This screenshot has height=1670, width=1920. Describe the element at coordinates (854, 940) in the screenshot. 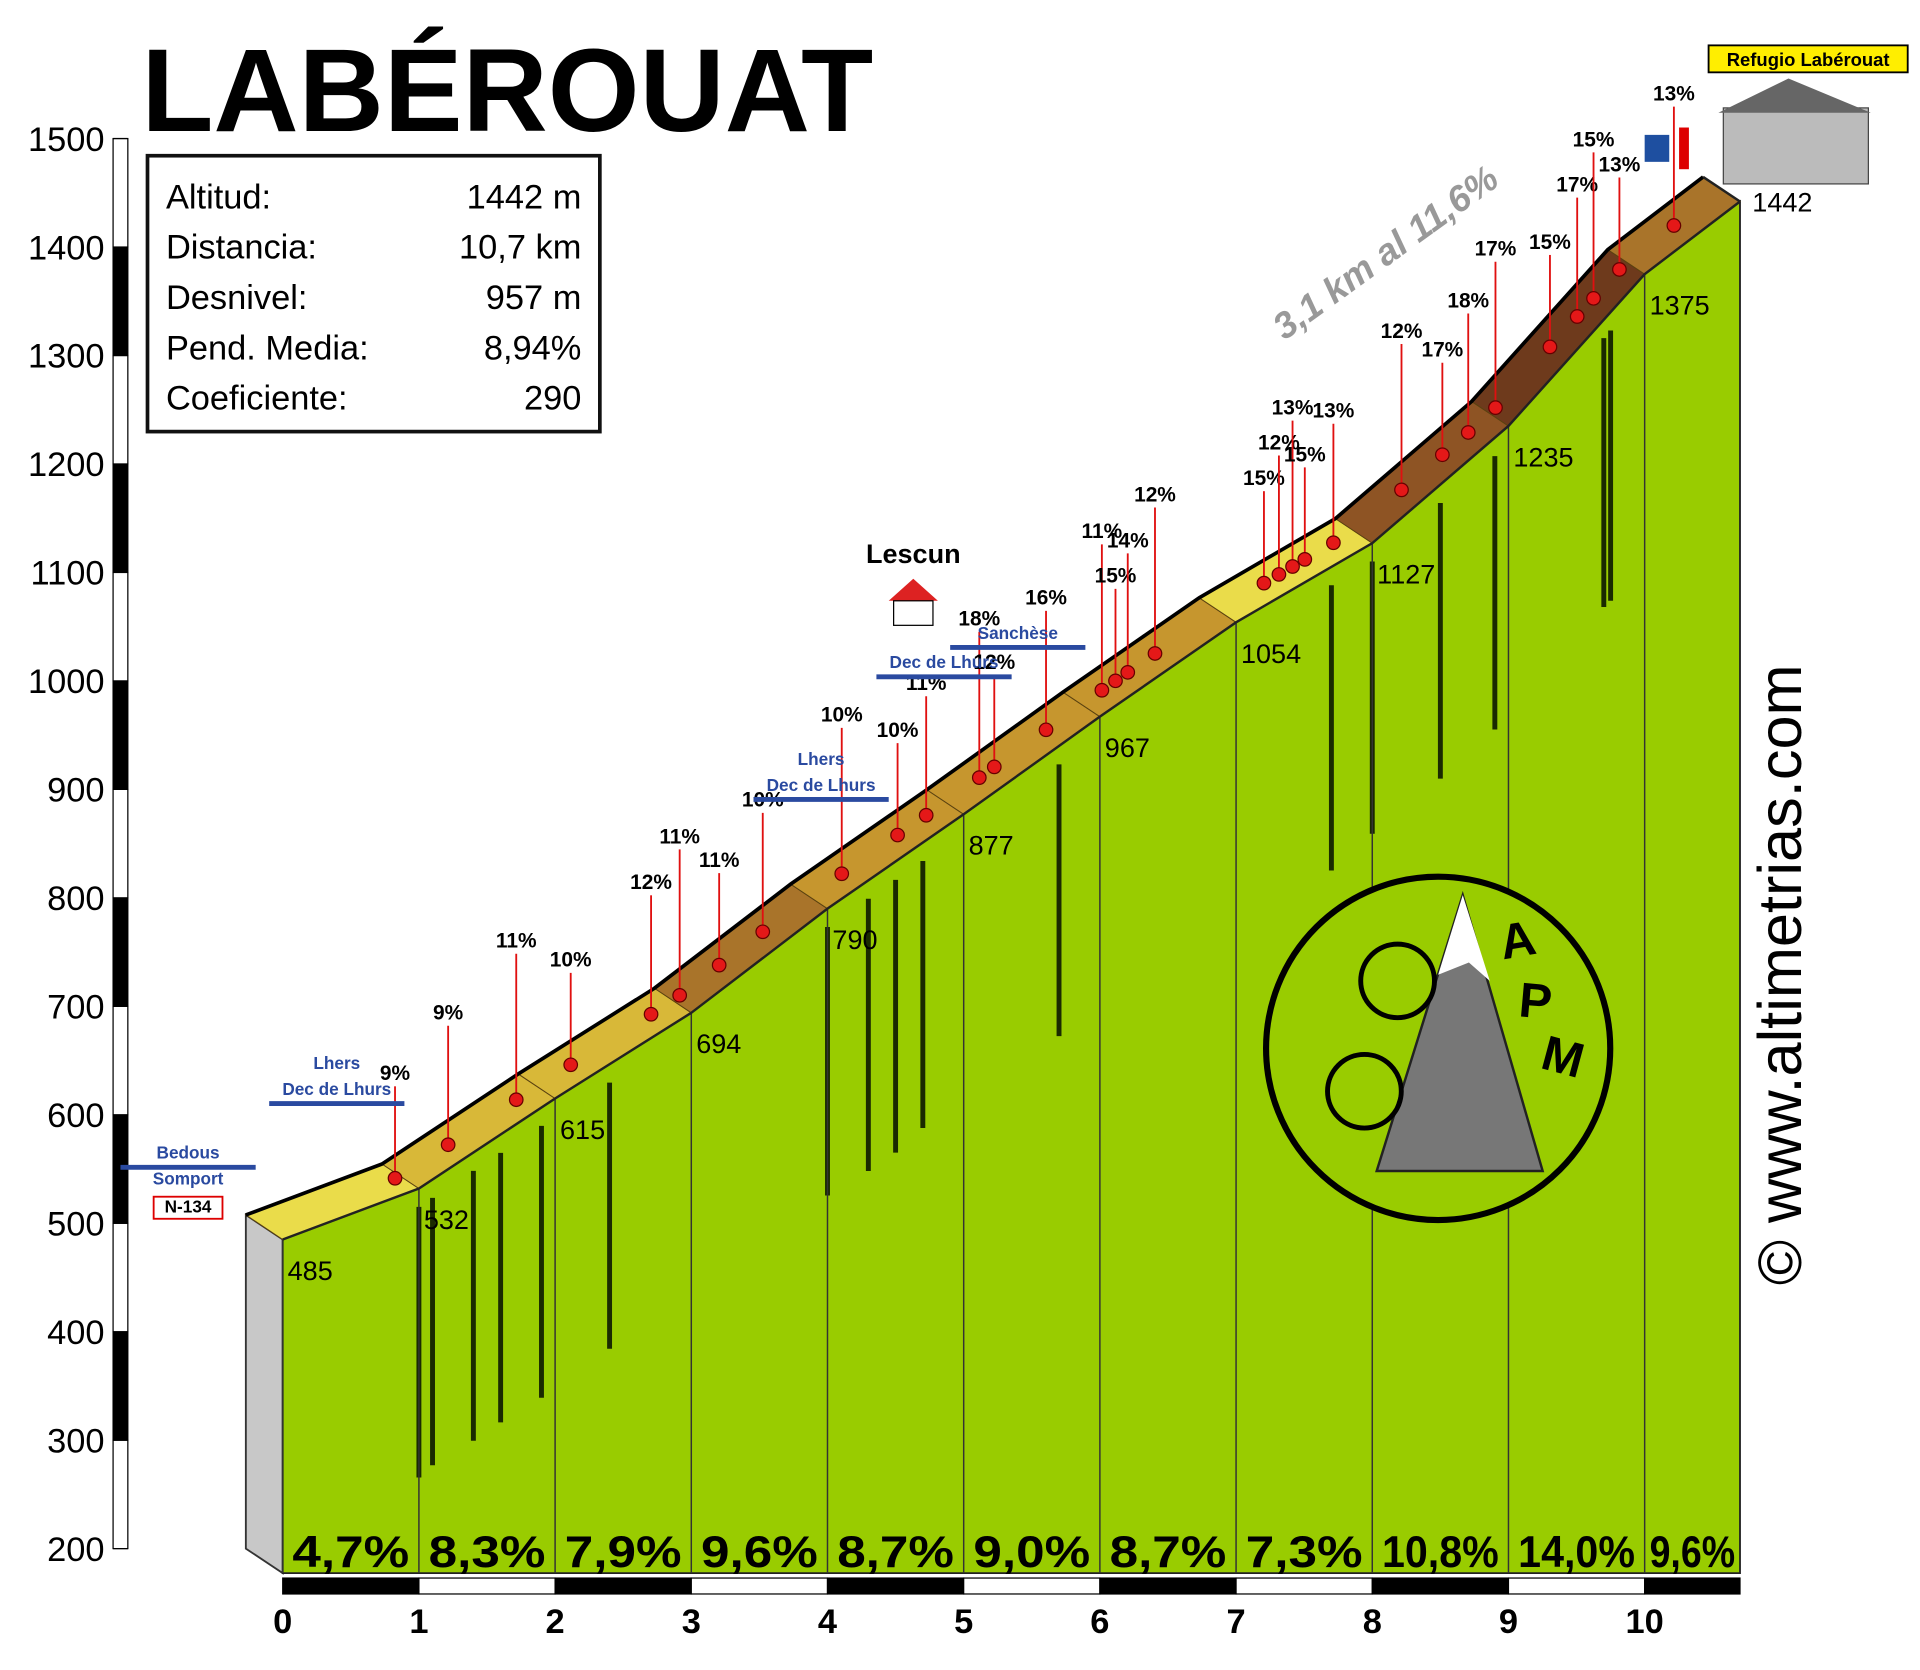

I see `altitude-label: 790` at that location.